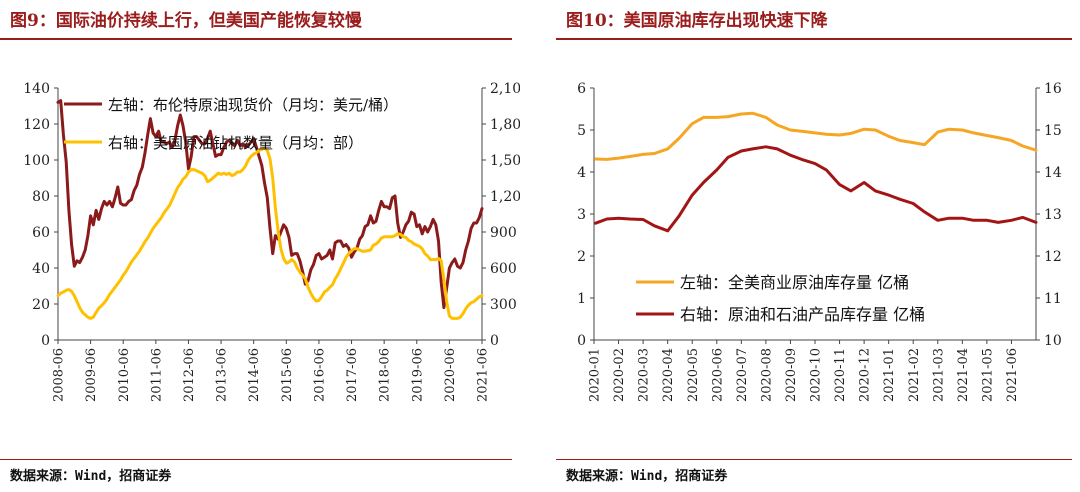  Describe the element at coordinates (91, 375) in the screenshot. I see `x-tick-label: 2009-06` at that location.